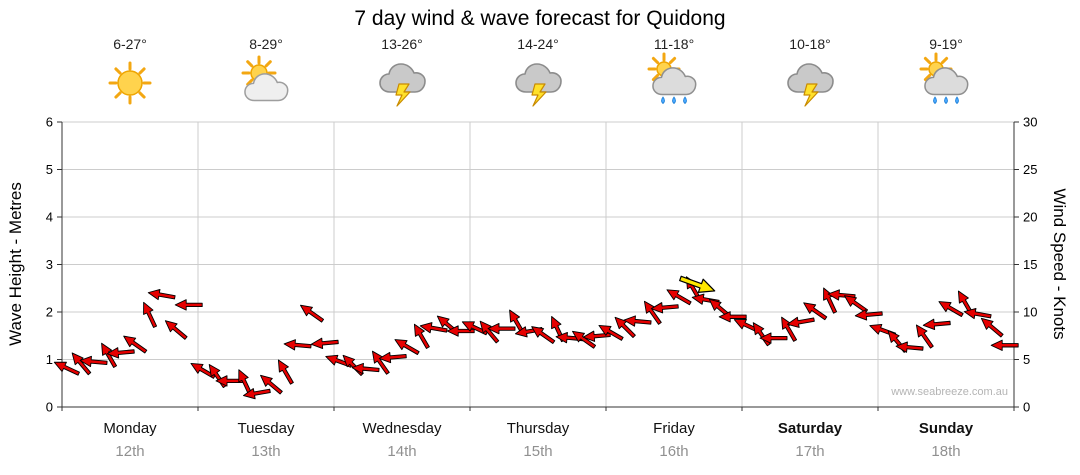  I want to click on day-label-friday: Friday, so click(674, 428).